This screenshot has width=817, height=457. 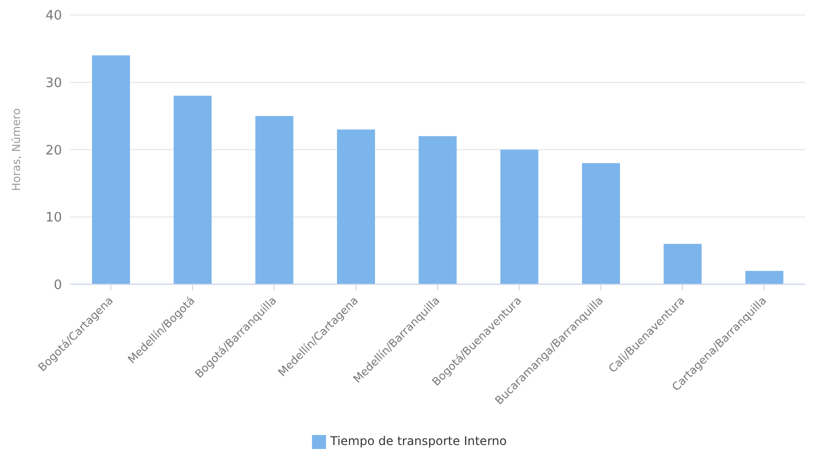 I want to click on y-tick-label: 20, so click(x=53, y=150).